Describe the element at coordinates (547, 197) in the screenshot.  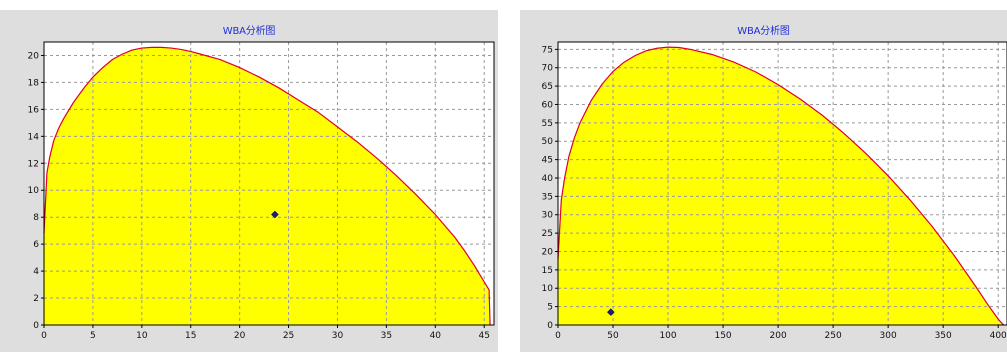
I see `y-tick-label: 35` at that location.